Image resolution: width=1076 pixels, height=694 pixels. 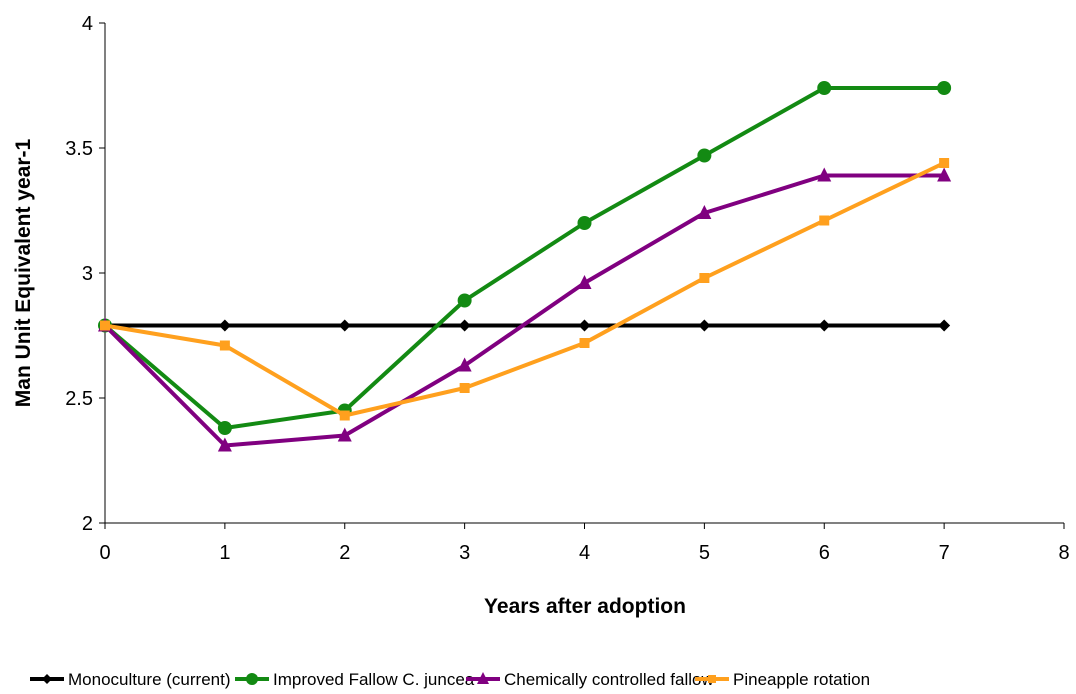 What do you see at coordinates (944, 553) in the screenshot?
I see `x-tick-label: 7` at bounding box center [944, 553].